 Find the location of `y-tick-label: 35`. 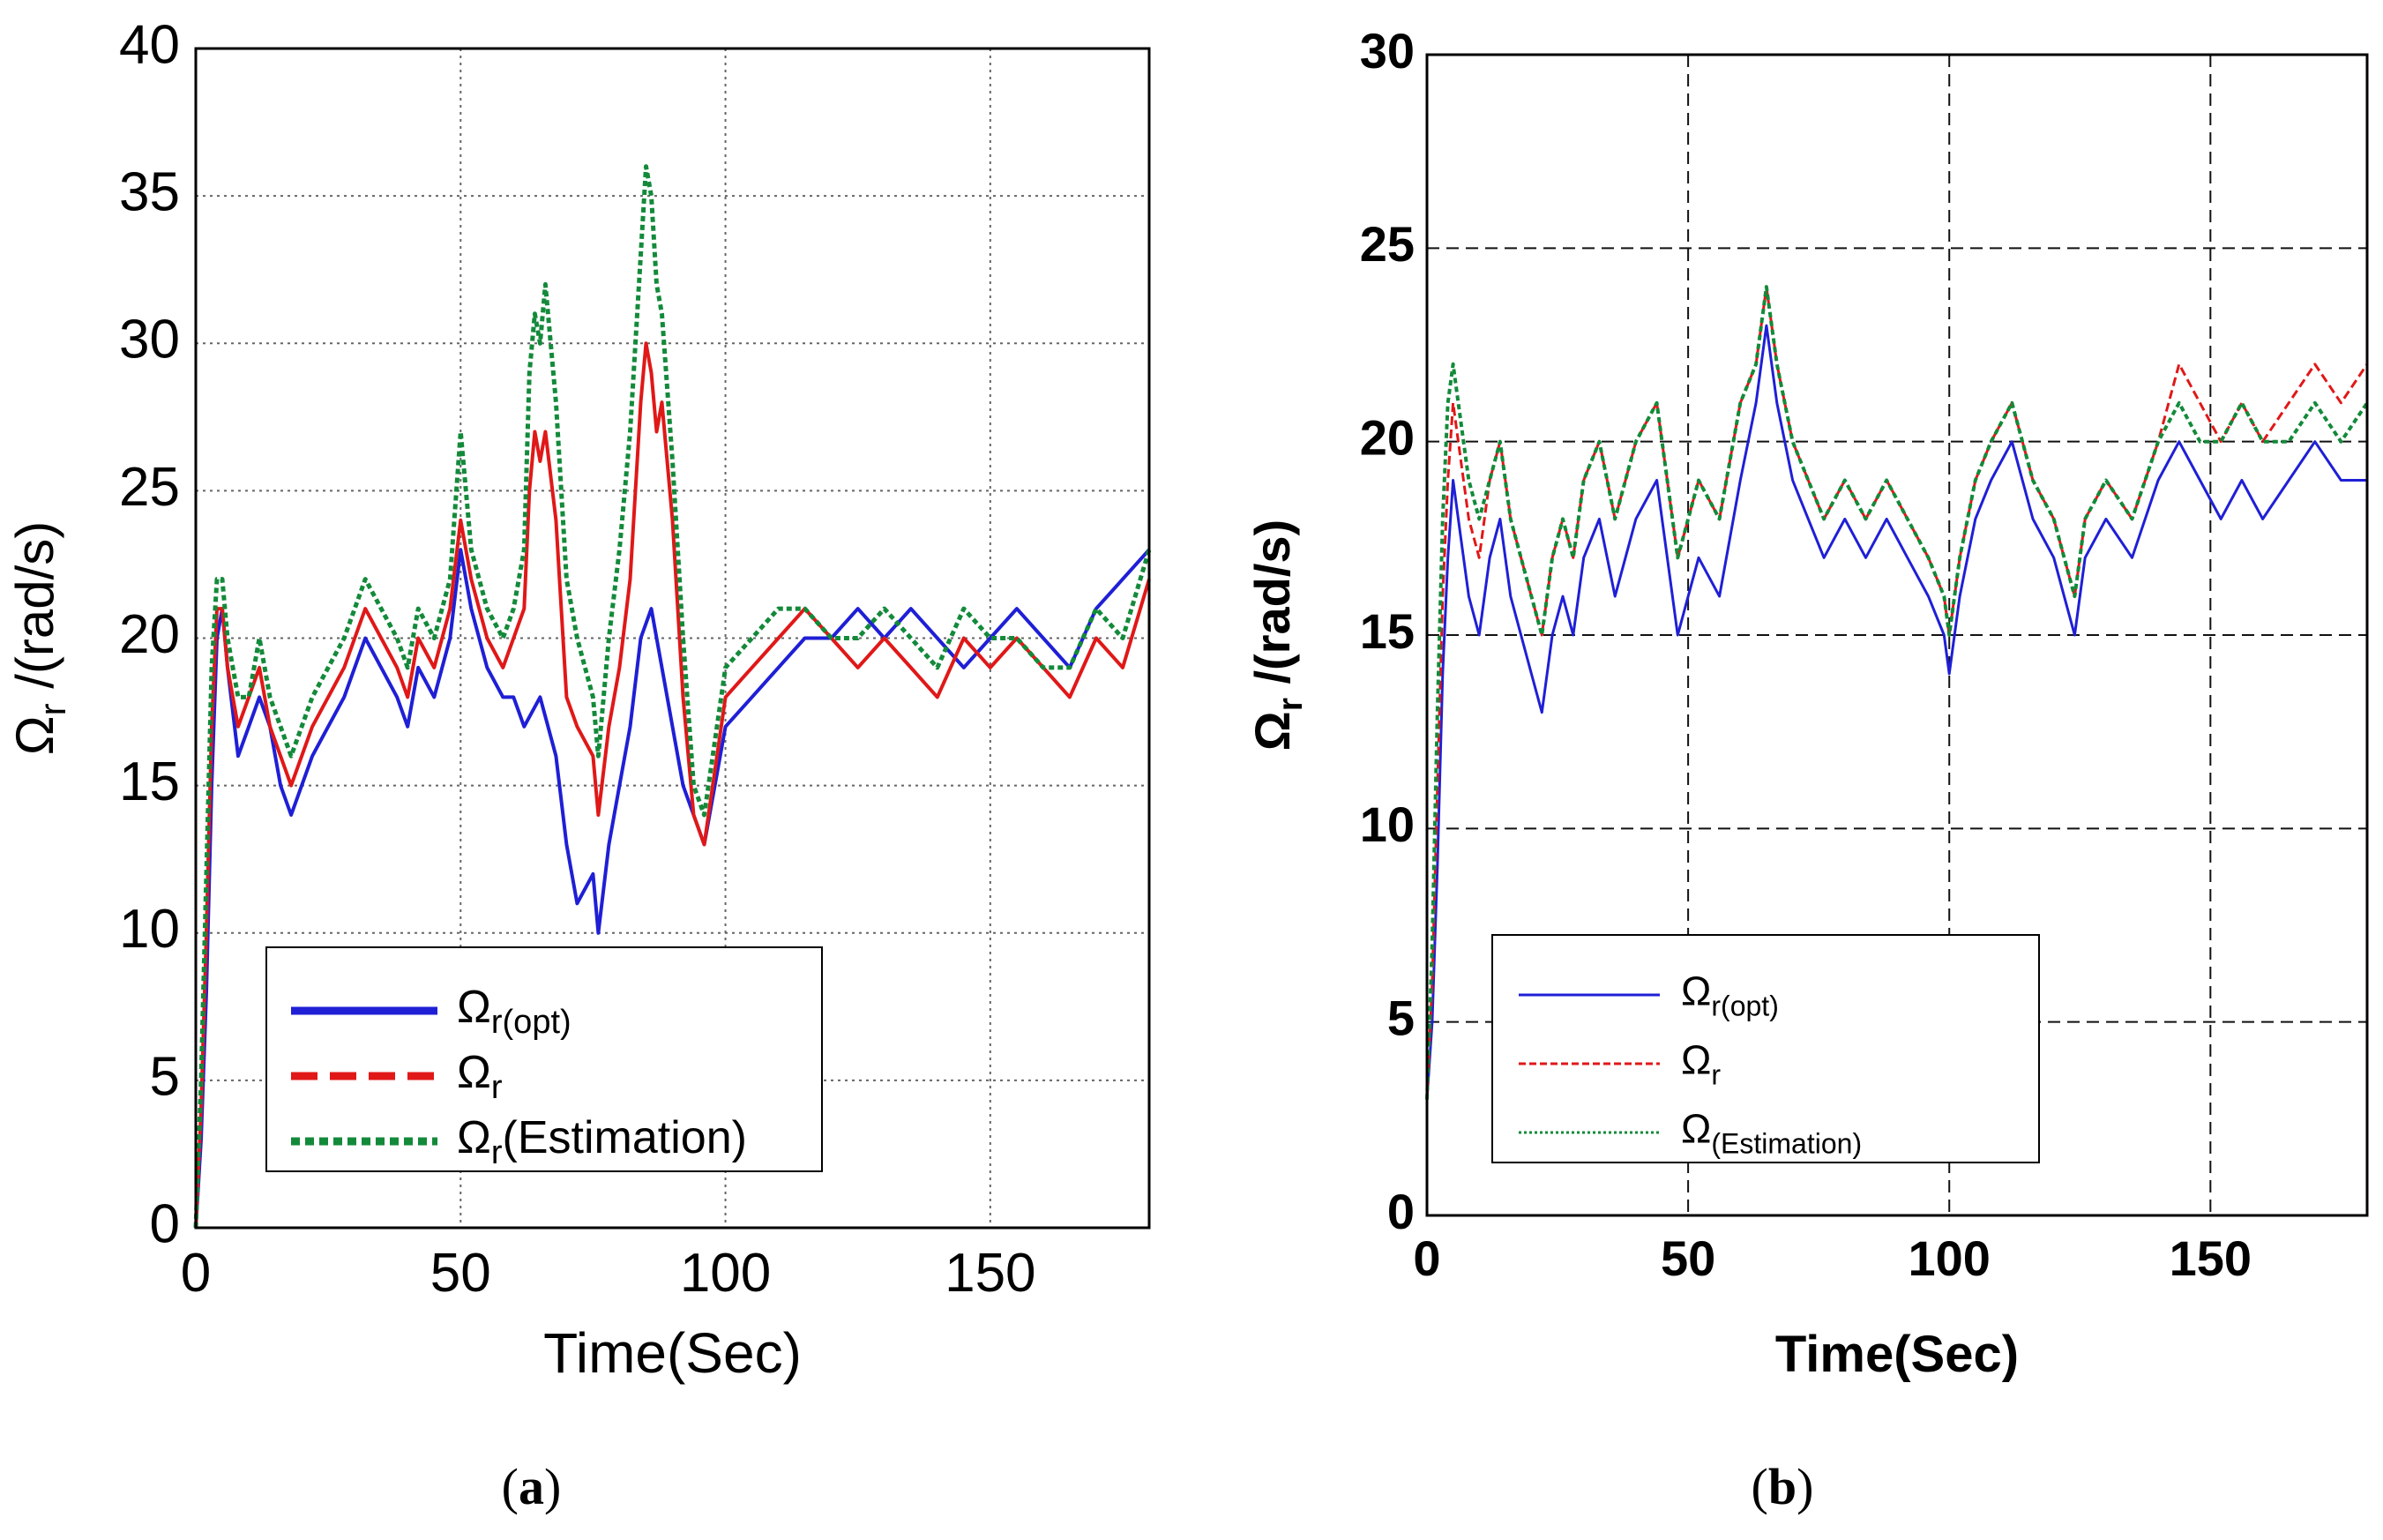

y-tick-label: 35 is located at coordinates (149, 192).